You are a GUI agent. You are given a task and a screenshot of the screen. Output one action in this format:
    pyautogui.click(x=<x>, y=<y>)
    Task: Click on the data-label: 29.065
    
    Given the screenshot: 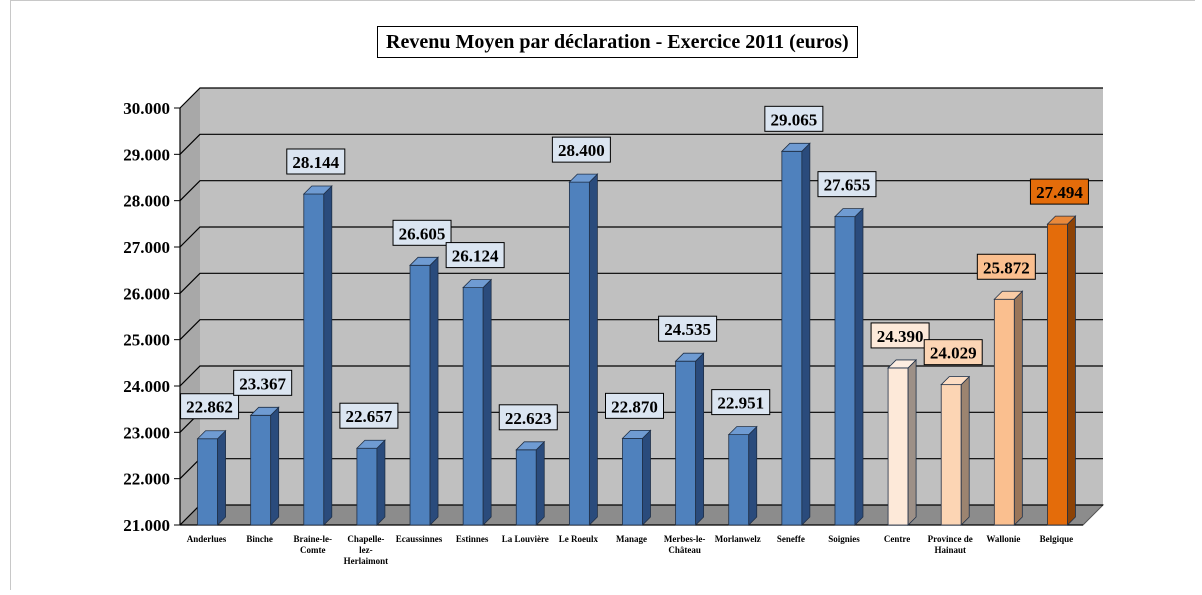 What is the action you would take?
    pyautogui.click(x=794, y=118)
    